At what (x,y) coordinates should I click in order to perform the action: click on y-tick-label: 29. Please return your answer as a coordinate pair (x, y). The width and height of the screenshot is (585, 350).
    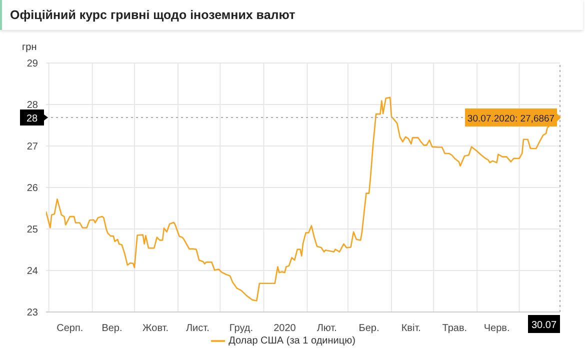
    Looking at the image, I should click on (32, 64).